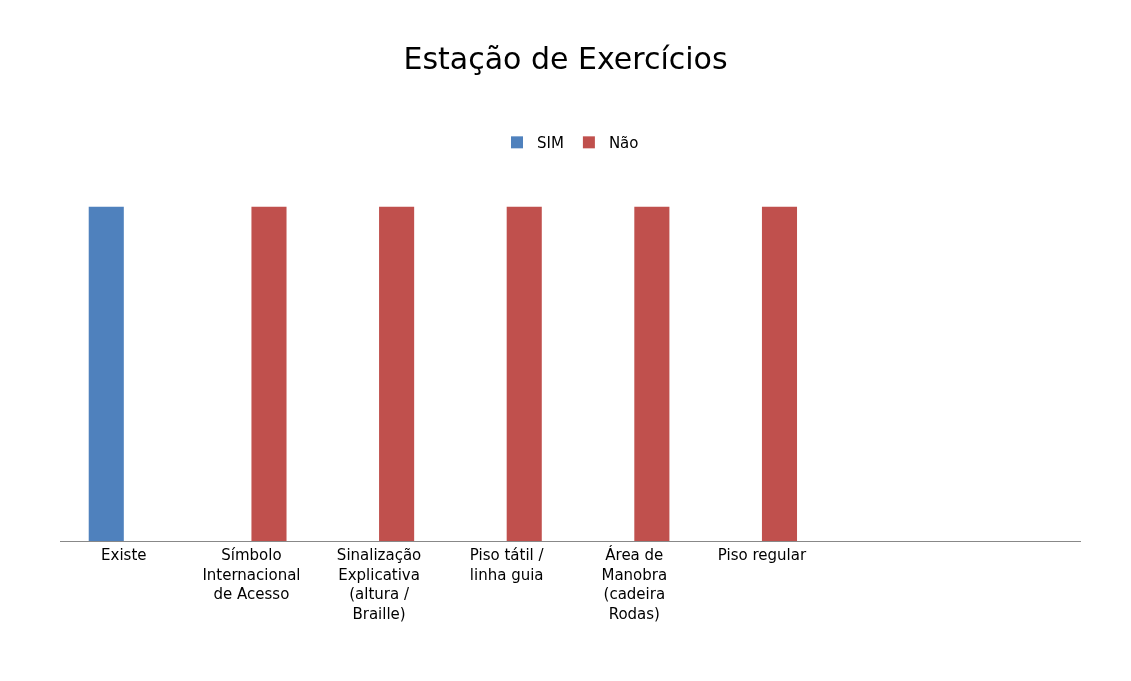  I want to click on x-tick-label: Área de Manobra (cadeira Rodas), so click(634, 584).